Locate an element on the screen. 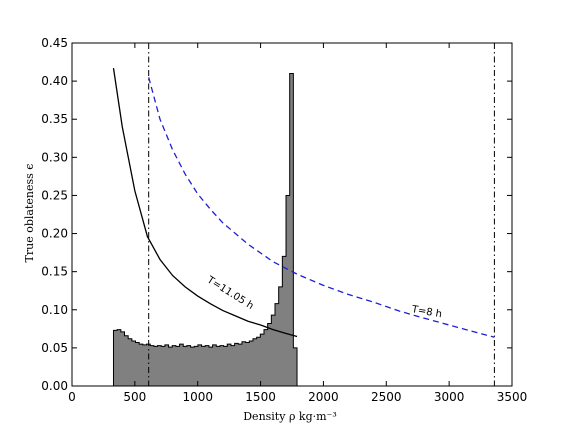 The height and width of the screenshot is (429, 569). y-tick-label: 0.40 is located at coordinates (54, 81).